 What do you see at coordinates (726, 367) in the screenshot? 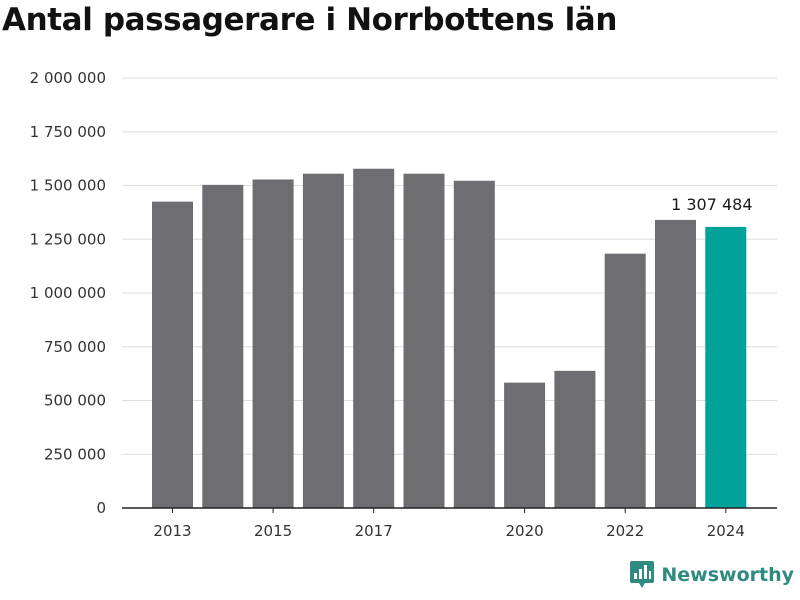
I see `bar-highlighted` at bounding box center [726, 367].